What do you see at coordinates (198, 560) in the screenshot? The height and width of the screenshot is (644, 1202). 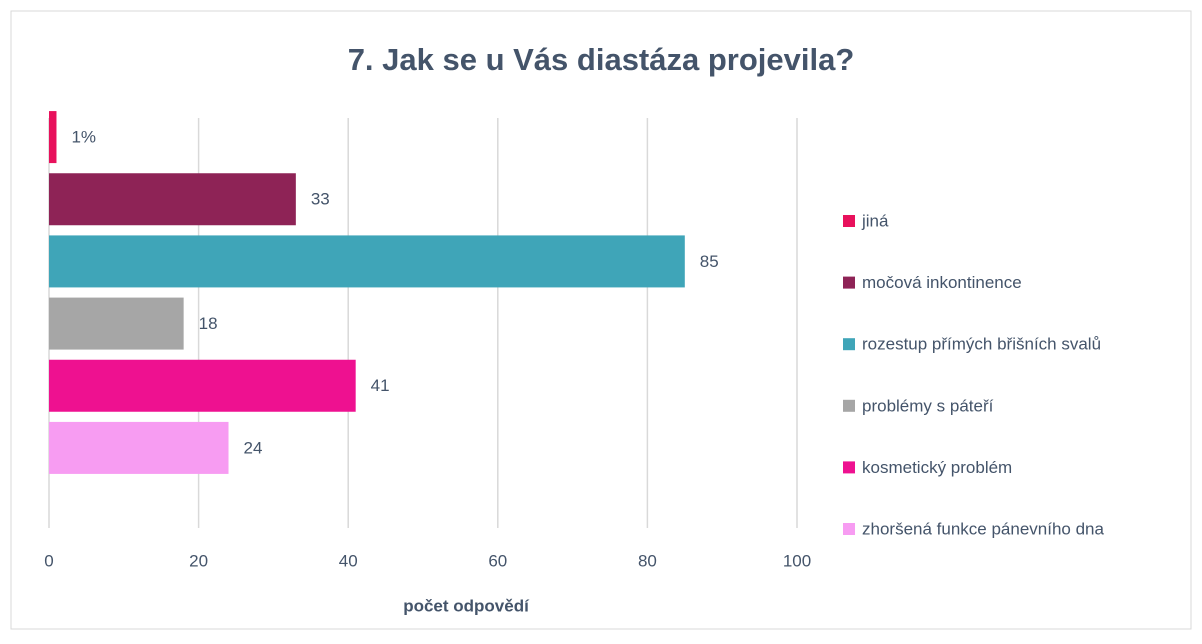 I see `x-tick-label: 20` at bounding box center [198, 560].